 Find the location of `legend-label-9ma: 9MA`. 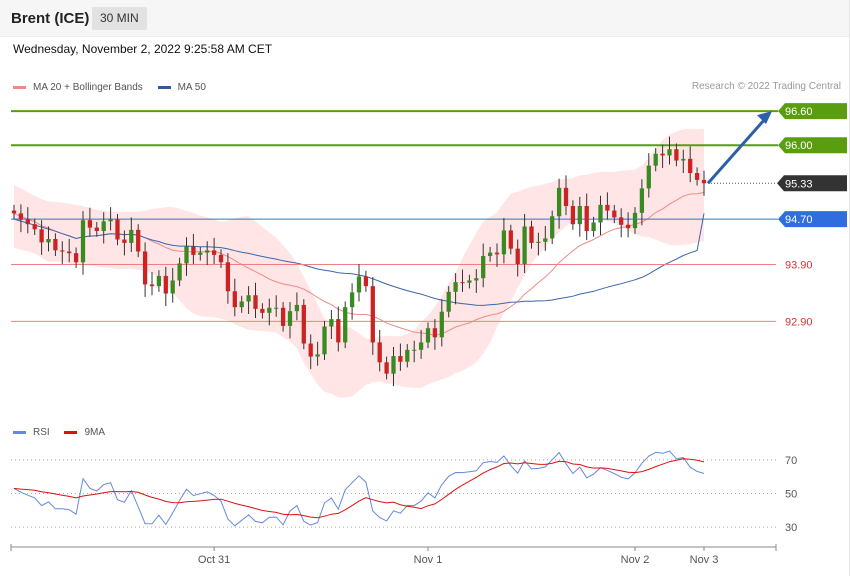

legend-label-9ma: 9MA is located at coordinates (95, 432).